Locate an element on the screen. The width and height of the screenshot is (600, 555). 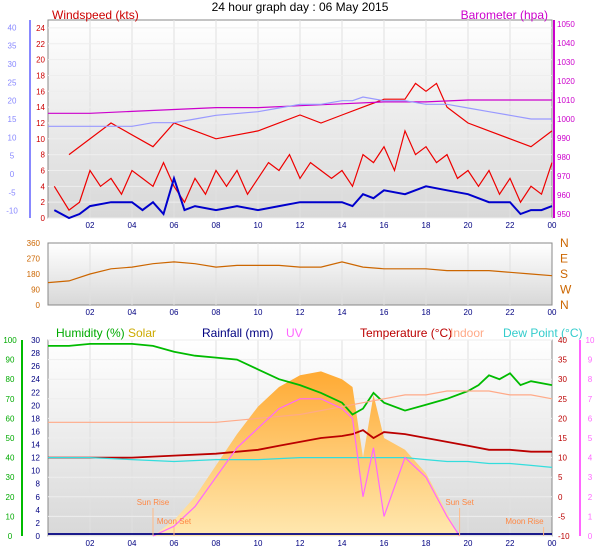
rain-tick-label: 4 is located at coordinates (38, 510).